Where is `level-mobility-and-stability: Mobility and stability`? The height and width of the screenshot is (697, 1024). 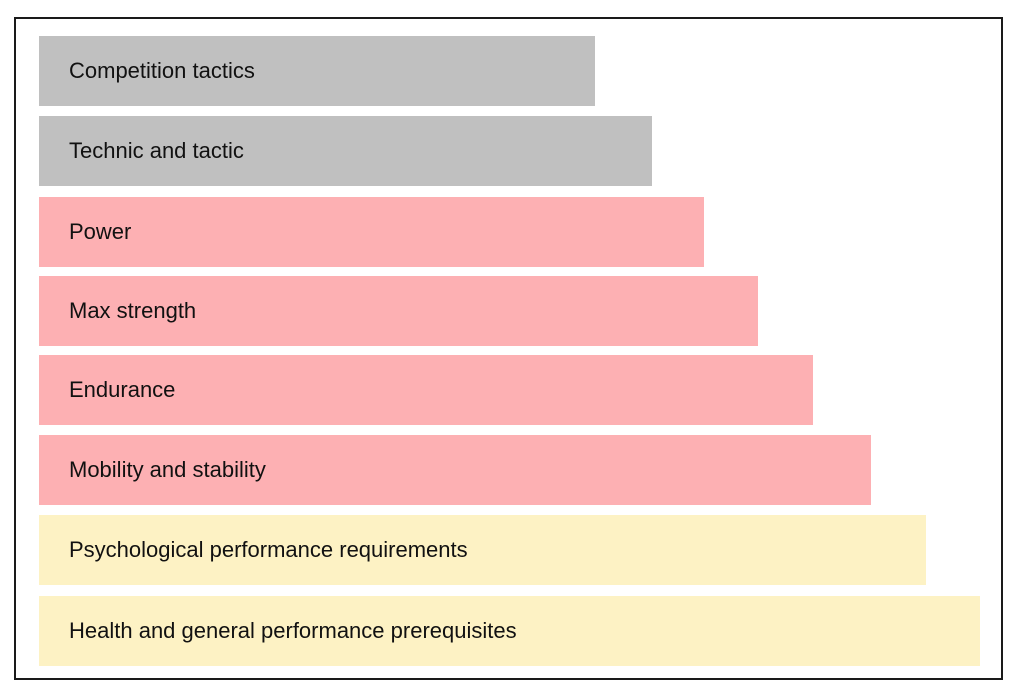 level-mobility-and-stability: Mobility and stability is located at coordinates (455, 470).